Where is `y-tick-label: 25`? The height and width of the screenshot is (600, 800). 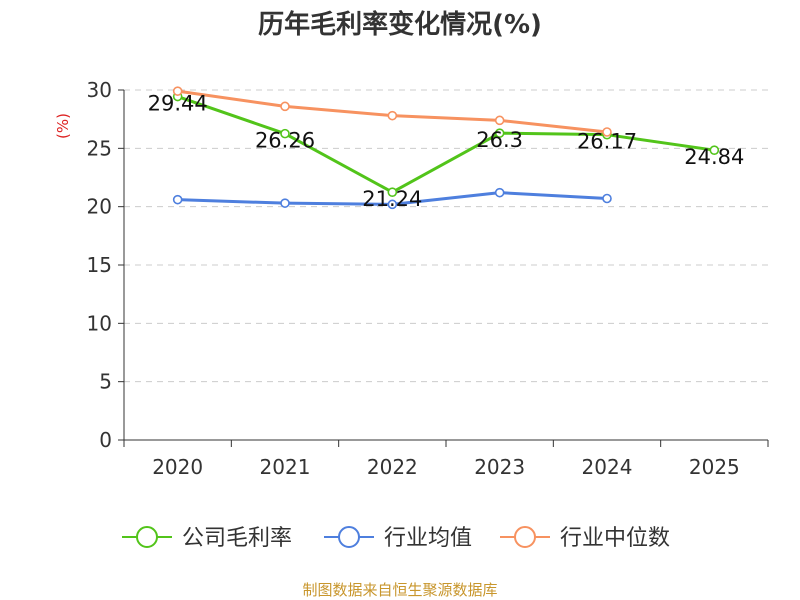 y-tick-label: 25 is located at coordinates (99, 148).